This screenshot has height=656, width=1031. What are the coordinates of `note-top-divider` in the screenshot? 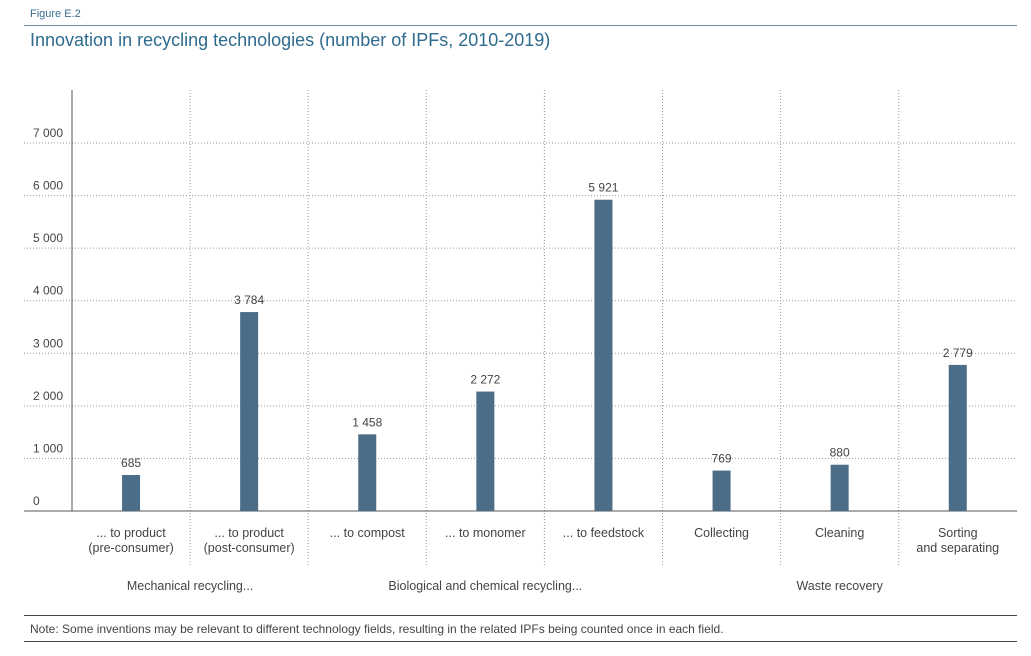 It's located at (520, 615).